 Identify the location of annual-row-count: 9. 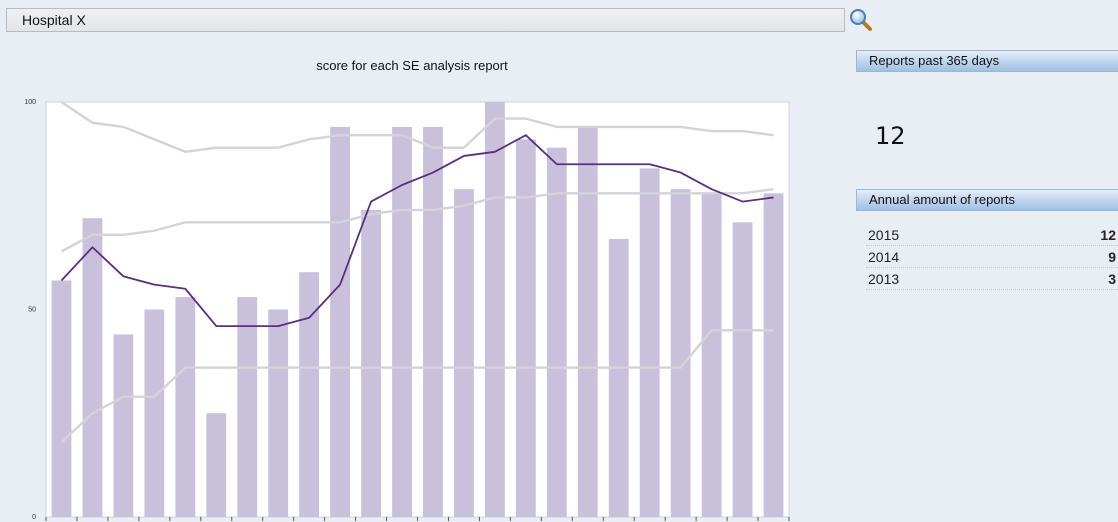
(1112, 257).